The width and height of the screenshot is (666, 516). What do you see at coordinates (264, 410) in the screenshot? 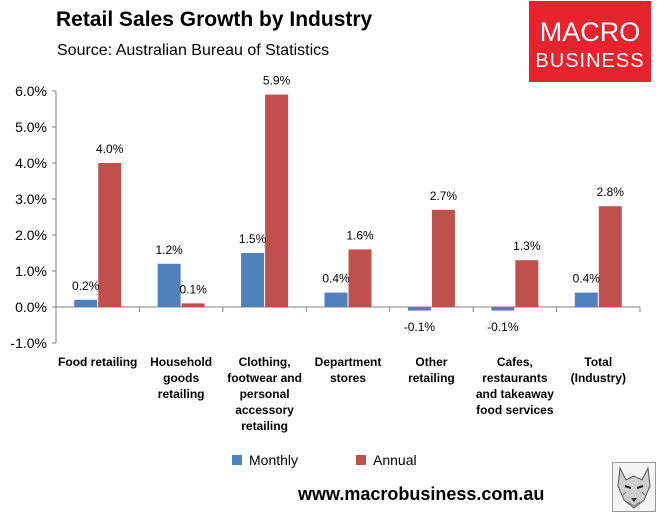
I see `category-label: accessory` at bounding box center [264, 410].